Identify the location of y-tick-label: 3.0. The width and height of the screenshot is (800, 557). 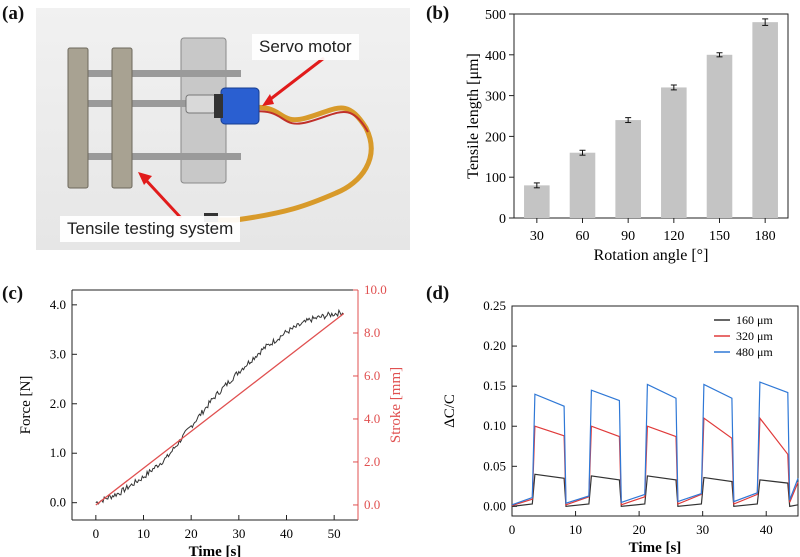
(58, 353).